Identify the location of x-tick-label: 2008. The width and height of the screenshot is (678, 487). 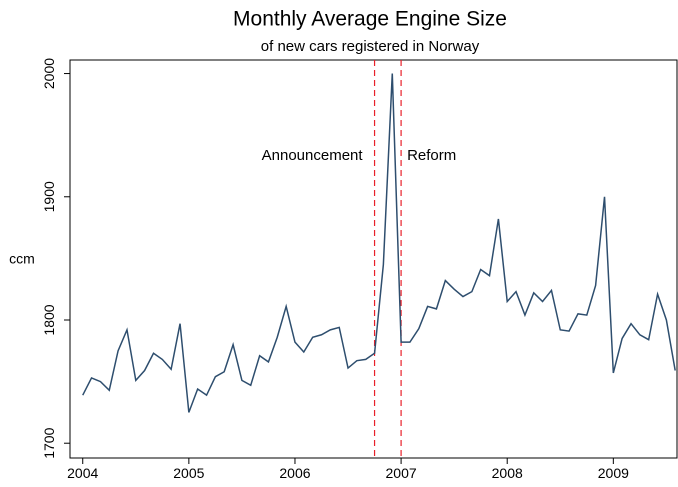
(507, 473).